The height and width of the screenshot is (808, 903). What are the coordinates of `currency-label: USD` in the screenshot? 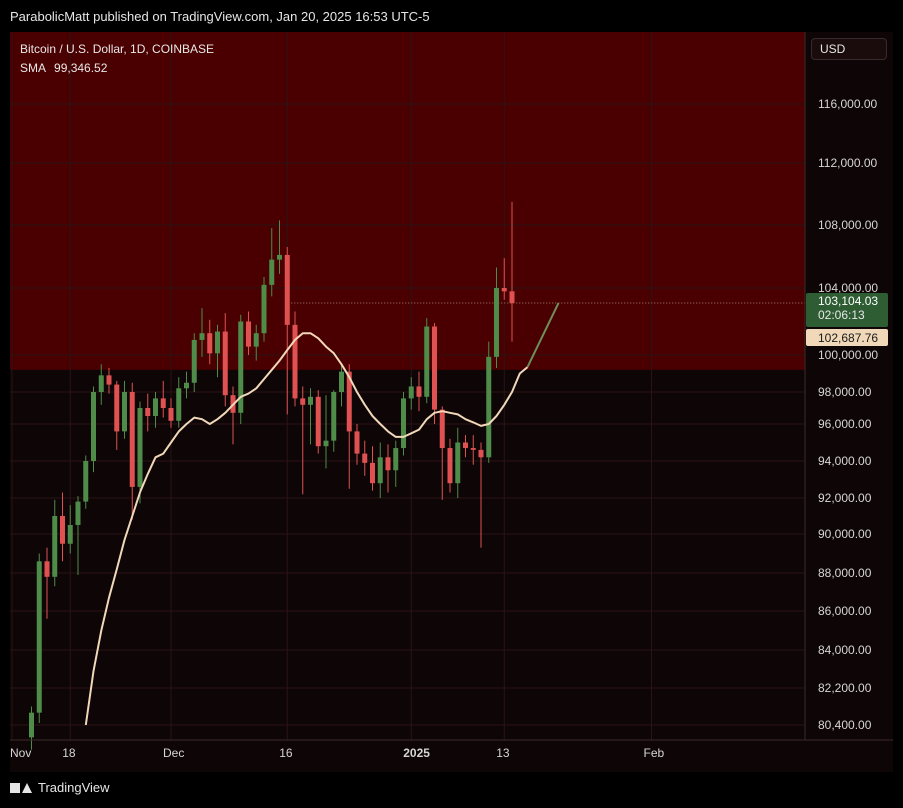 It's located at (833, 49).